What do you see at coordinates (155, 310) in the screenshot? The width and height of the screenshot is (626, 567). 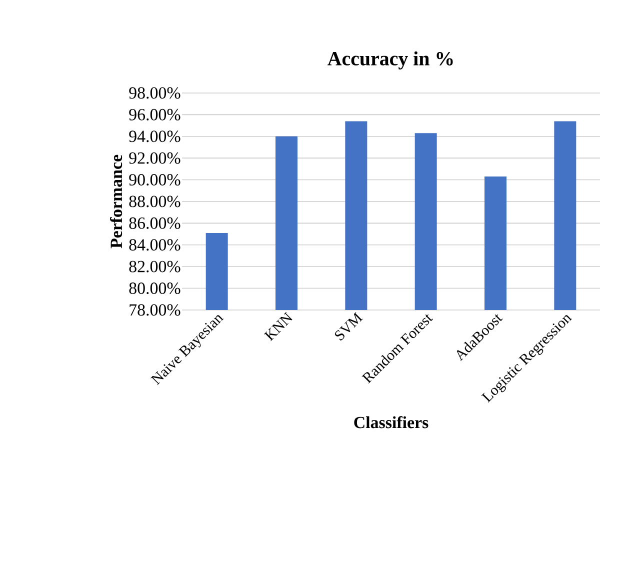 I see `y-tick-label: 78.00%` at bounding box center [155, 310].